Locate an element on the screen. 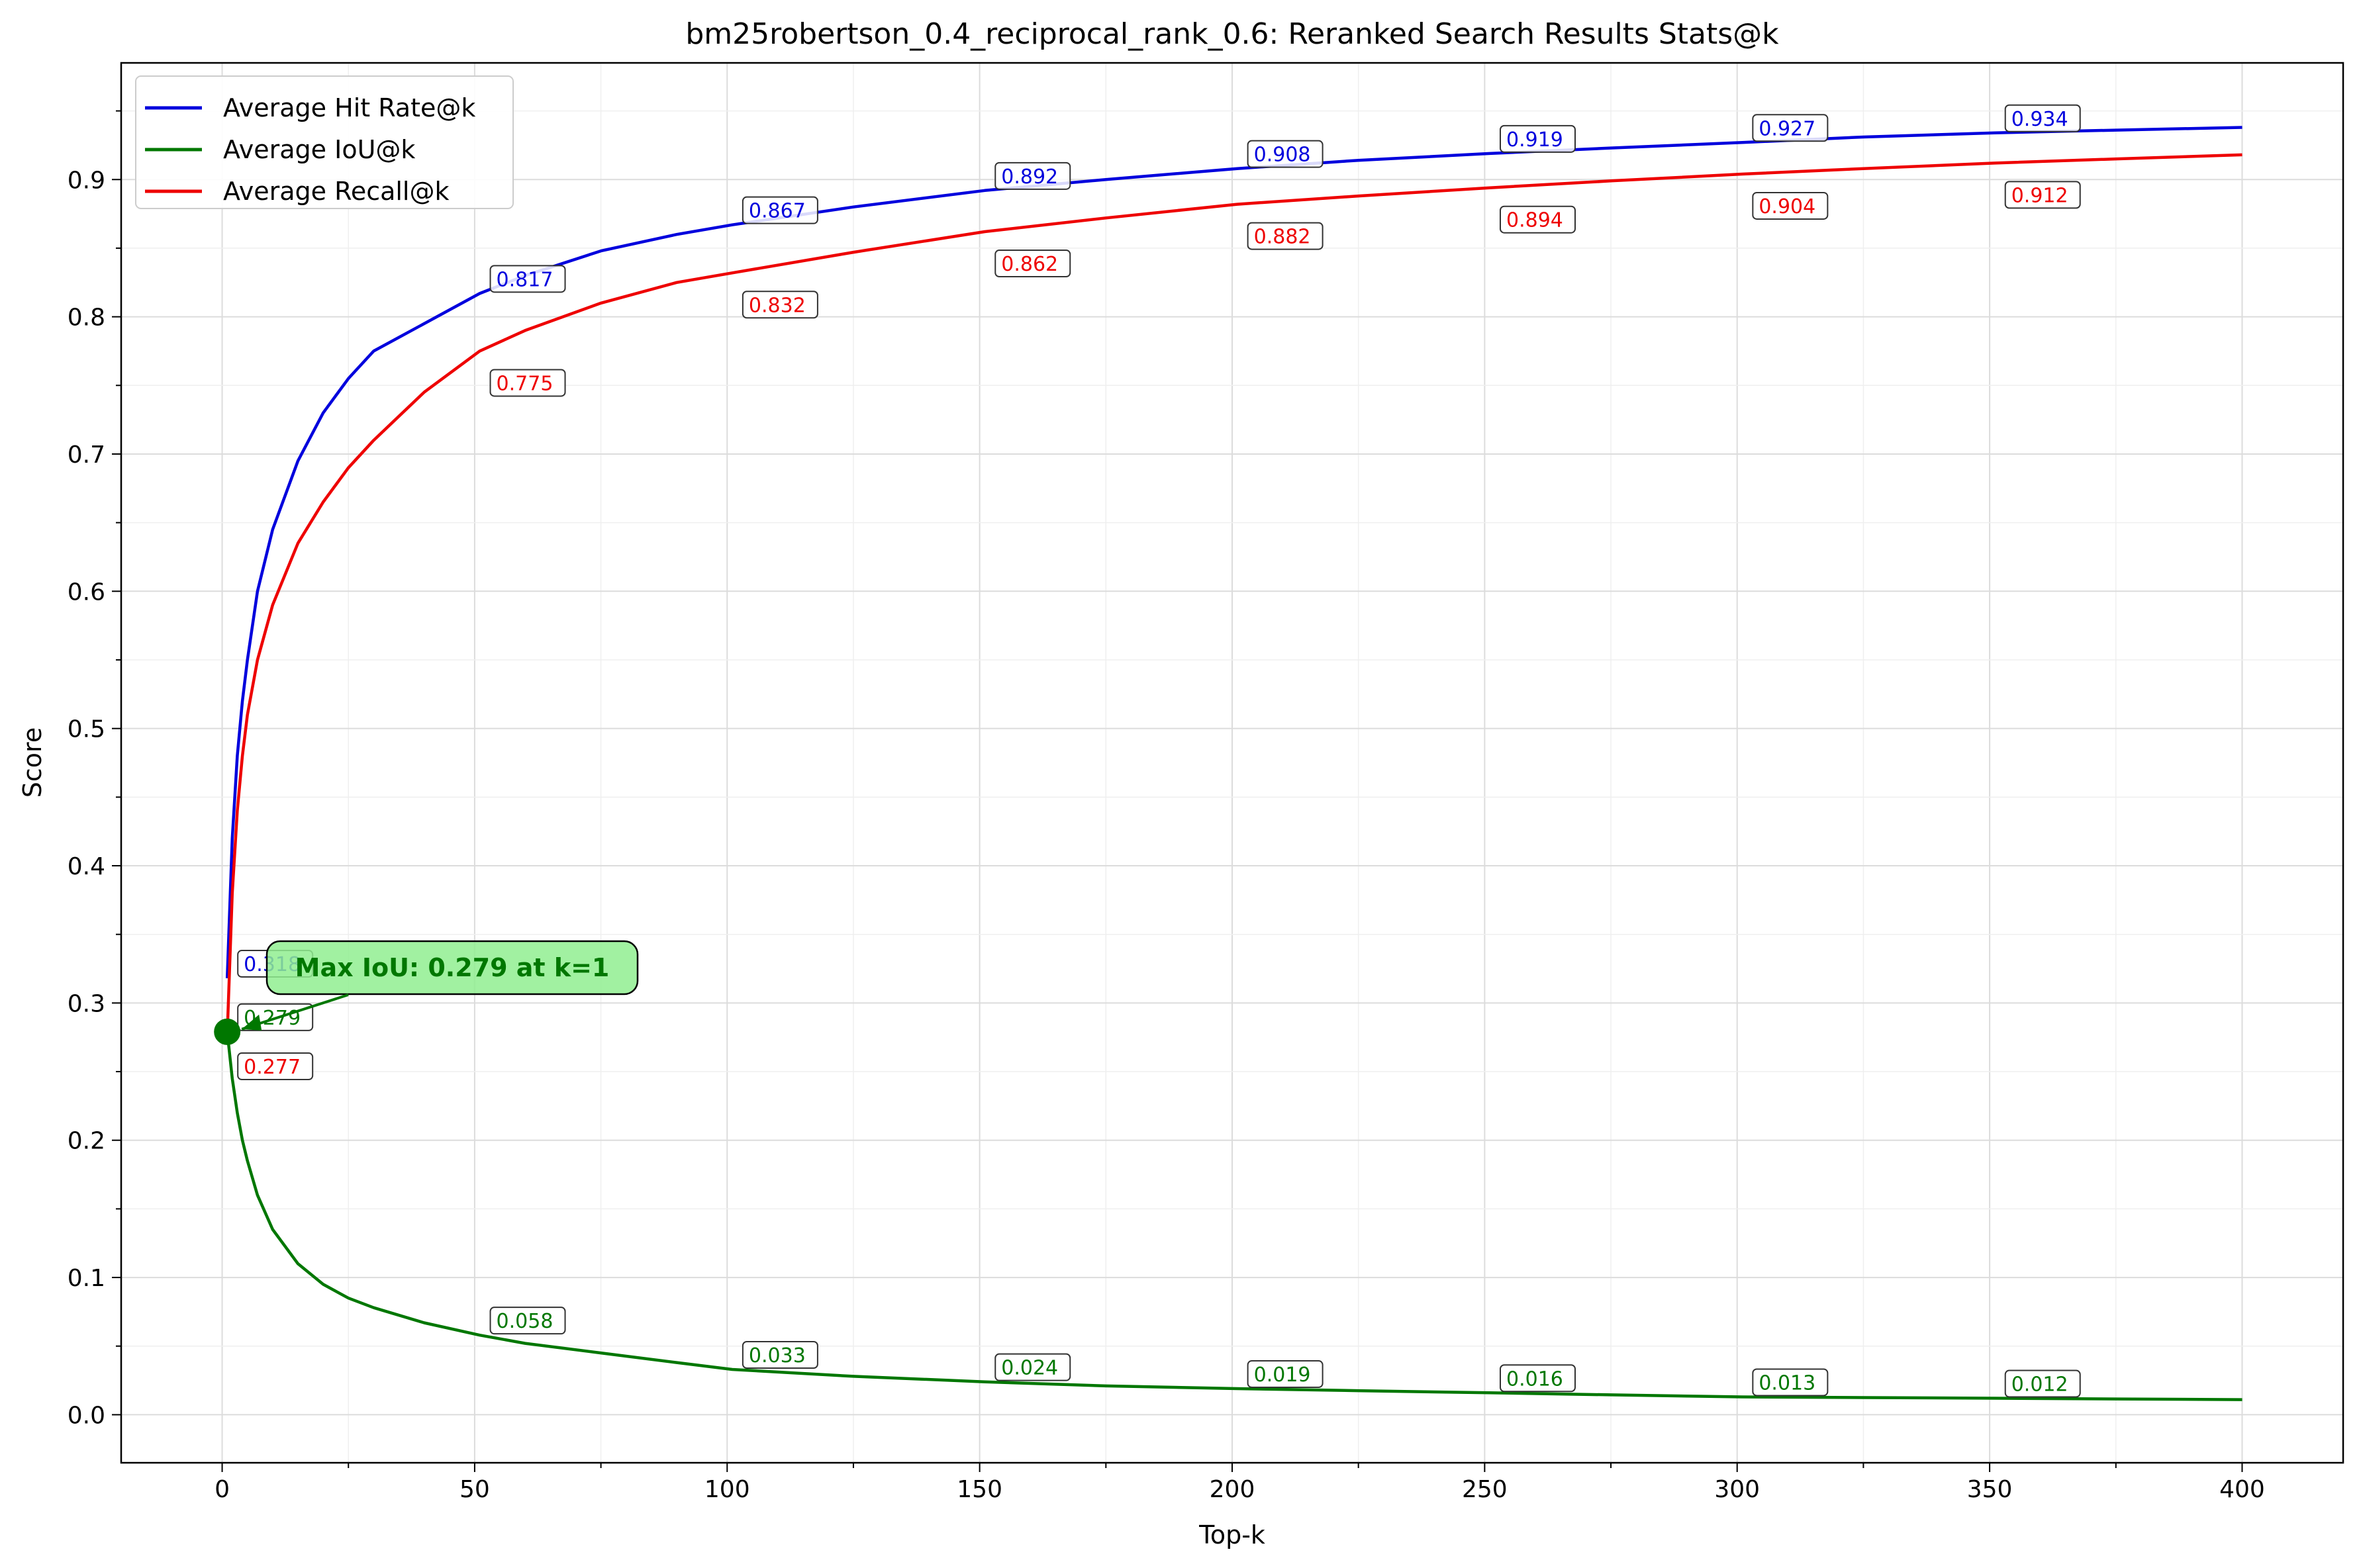 The width and height of the screenshot is (2363, 1568). data-label: 0.912 is located at coordinates (2039, 195).